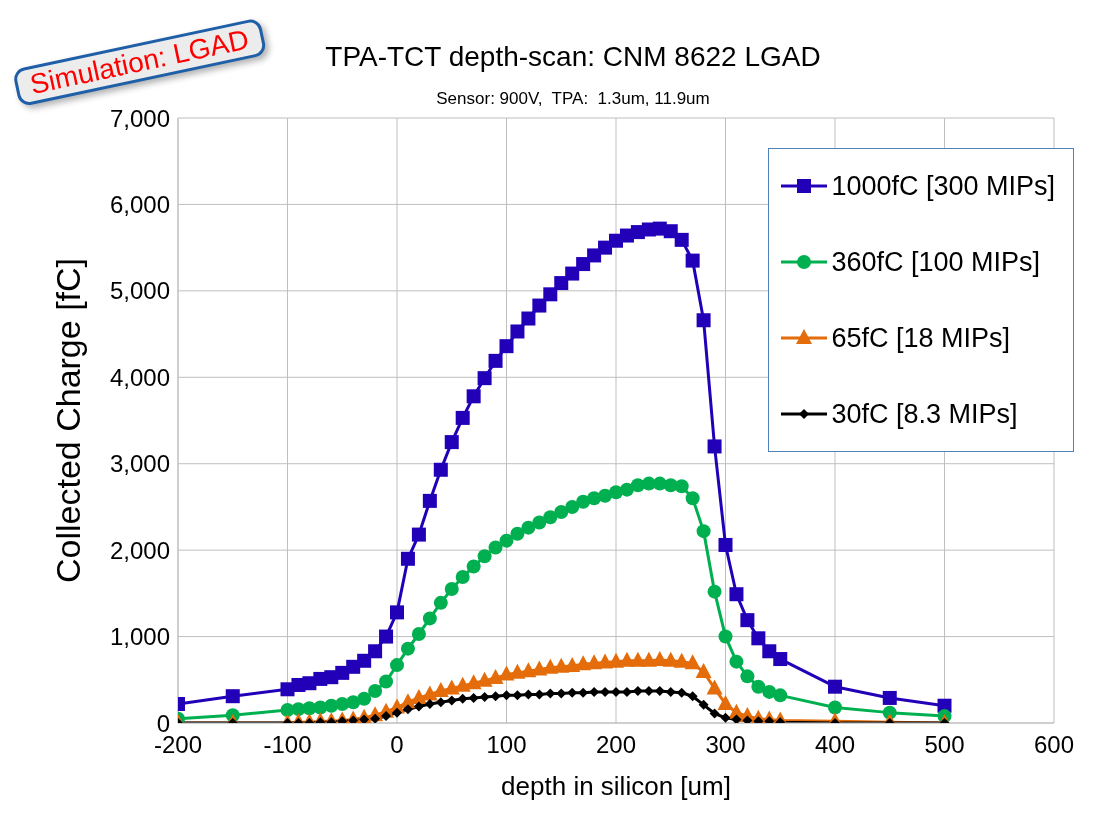 Image resolution: width=1102 pixels, height=825 pixels. I want to click on x-axis-title: depth in silicon [um], so click(616, 786).